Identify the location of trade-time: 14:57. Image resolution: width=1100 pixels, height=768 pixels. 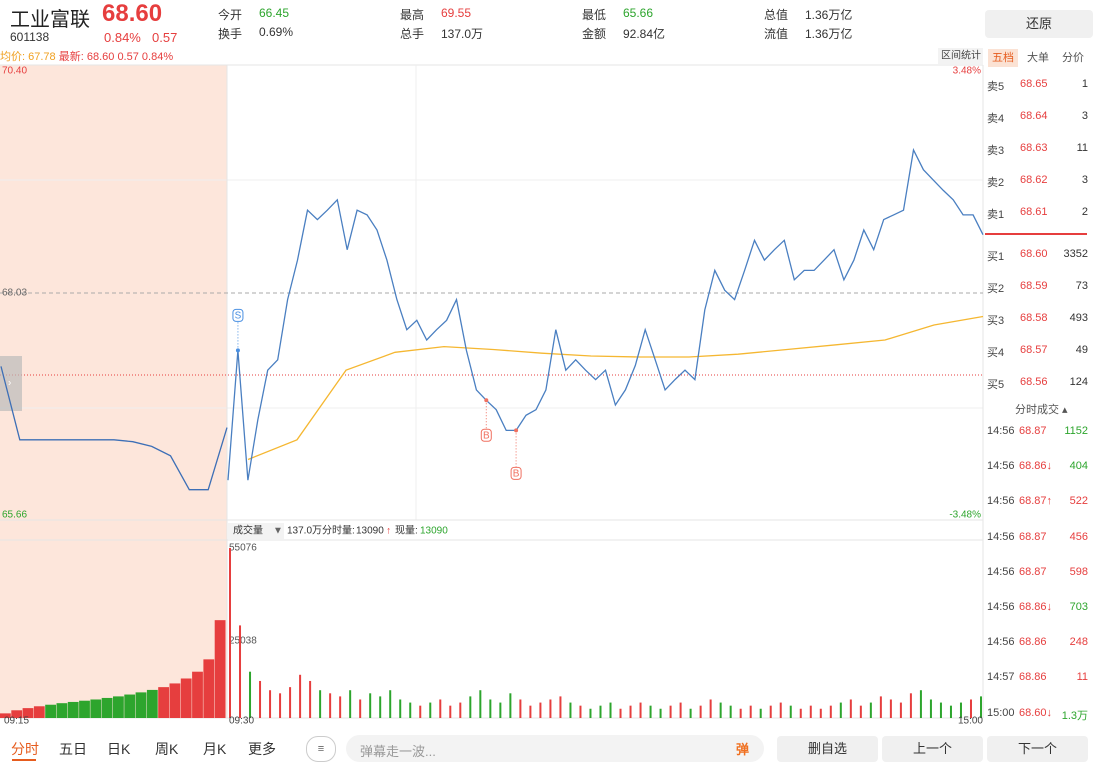
(1001, 677).